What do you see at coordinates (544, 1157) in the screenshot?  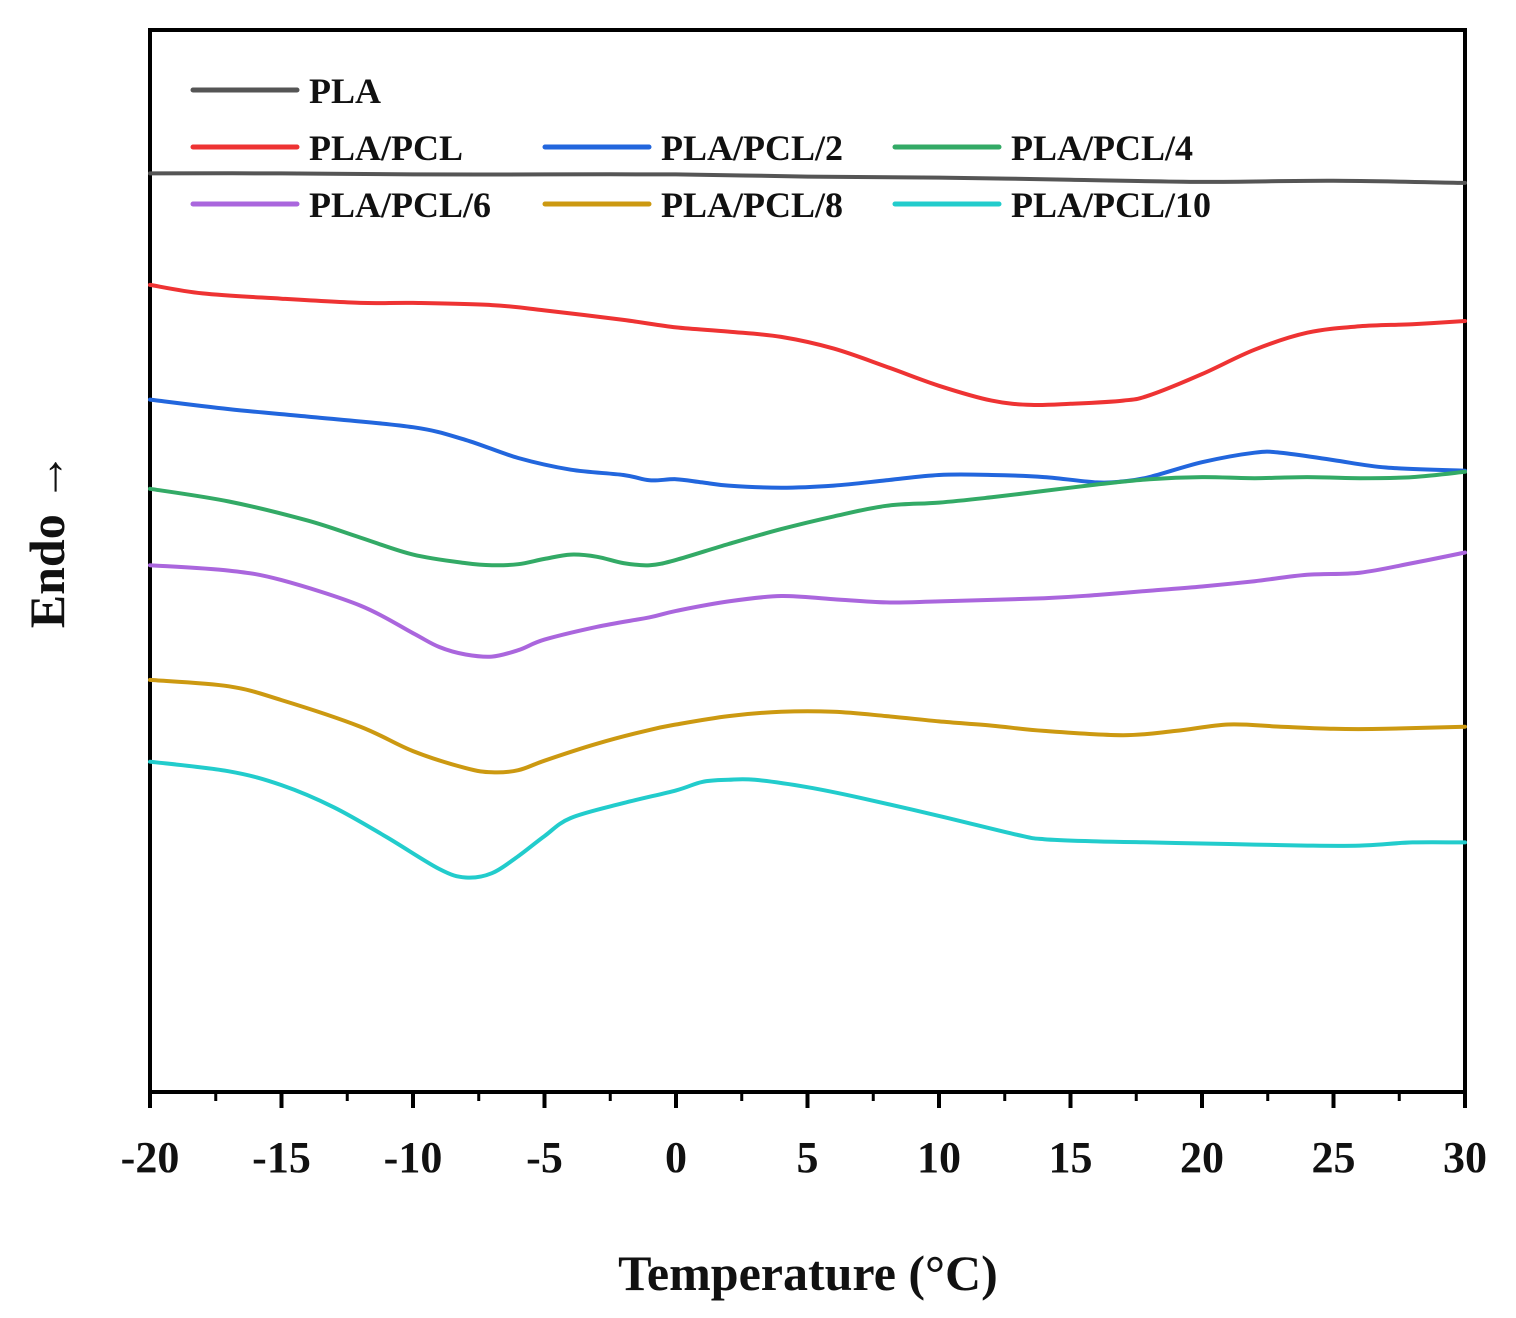 I see `x-tick-label: -5` at bounding box center [544, 1157].